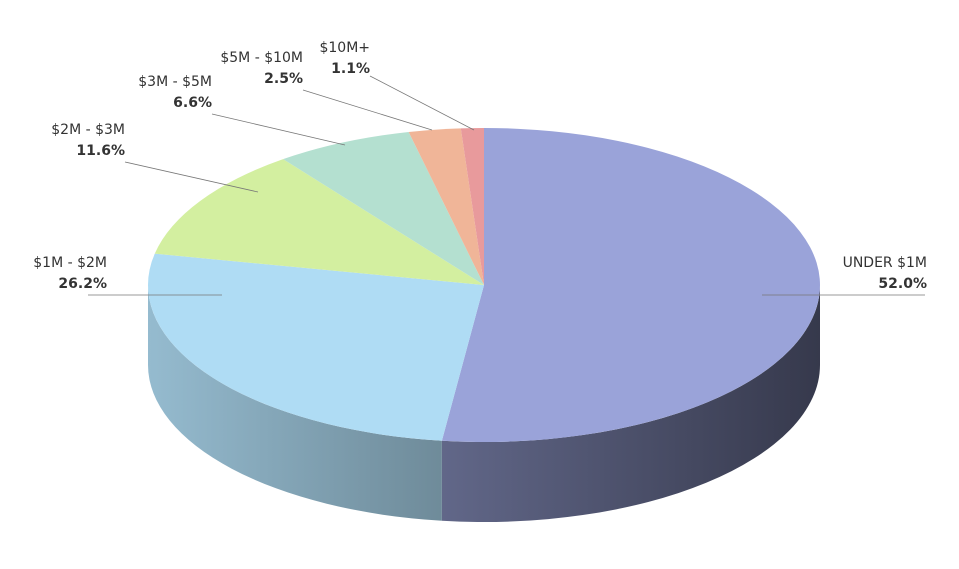 The image size is (959, 569). Describe the element at coordinates (88, 130) in the screenshot. I see `slice-label: $2M - $3M` at that location.